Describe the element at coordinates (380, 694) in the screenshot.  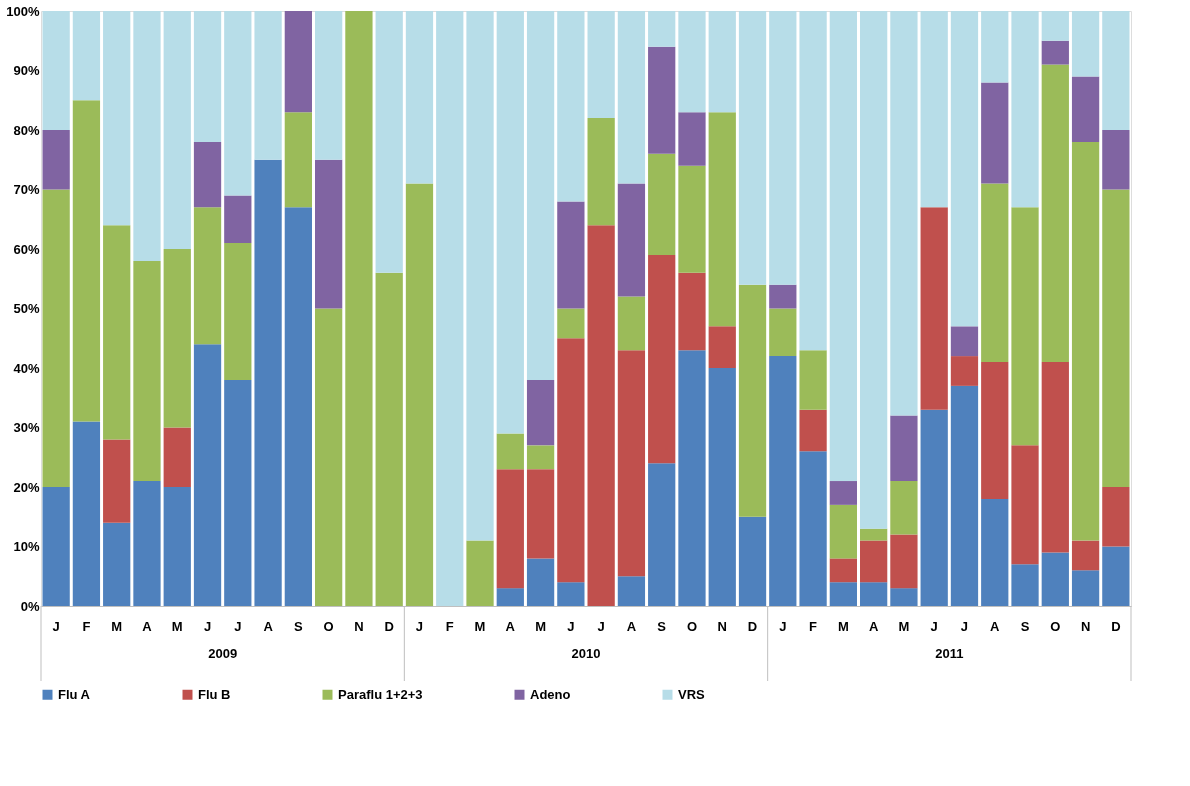
I see `legend-label: Paraflu 1+2+3` at that location.